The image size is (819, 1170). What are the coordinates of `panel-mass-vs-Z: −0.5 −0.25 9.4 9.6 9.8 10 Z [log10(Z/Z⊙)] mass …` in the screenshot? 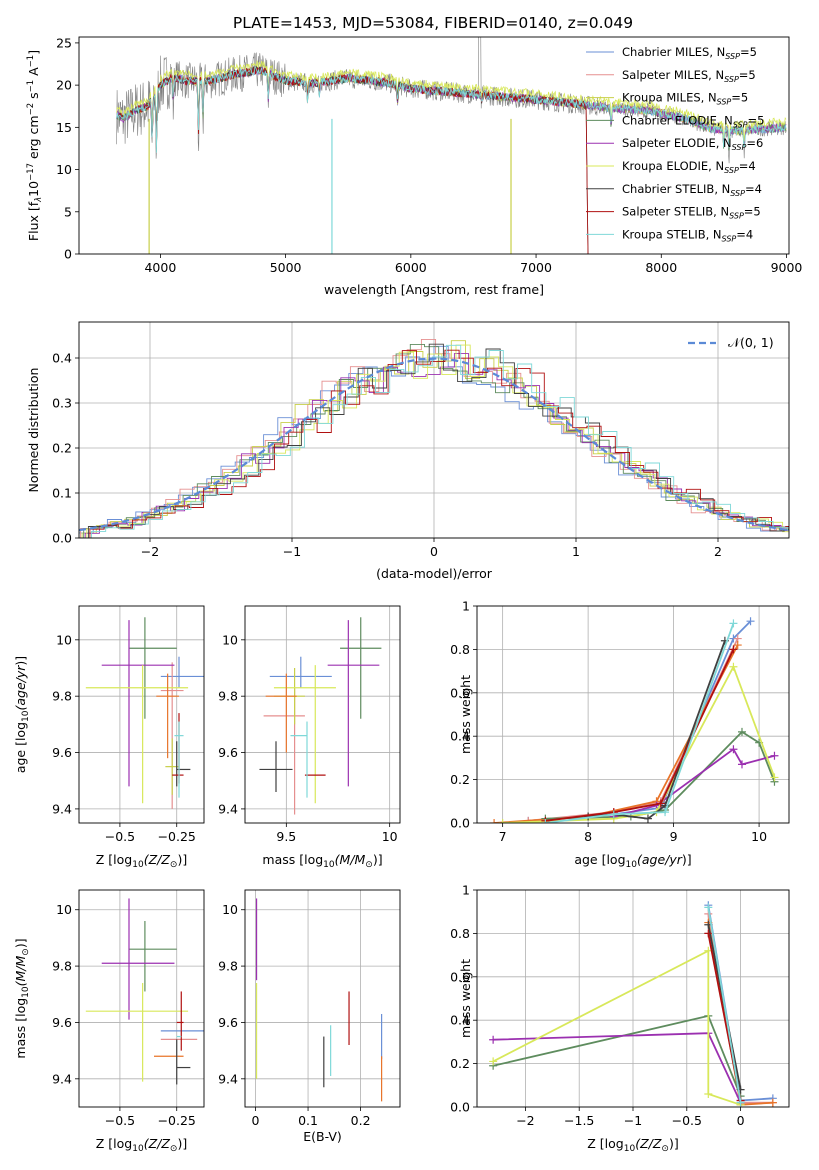 It's located at (109, 1021).